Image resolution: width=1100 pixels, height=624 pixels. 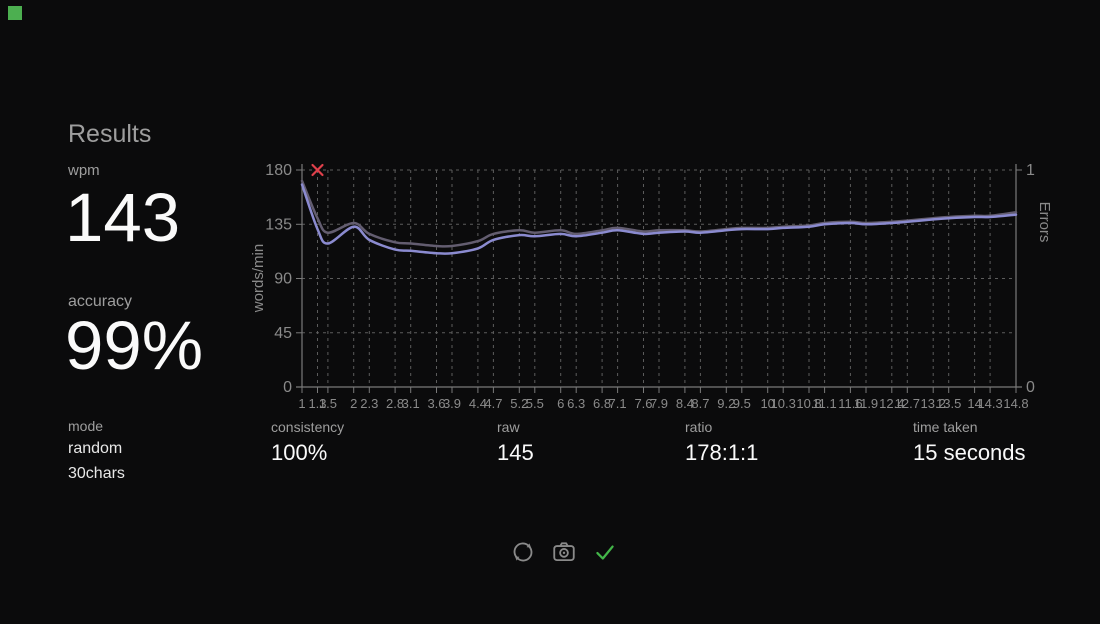 I want to click on svg-text: 12.4, so click(x=891, y=403).